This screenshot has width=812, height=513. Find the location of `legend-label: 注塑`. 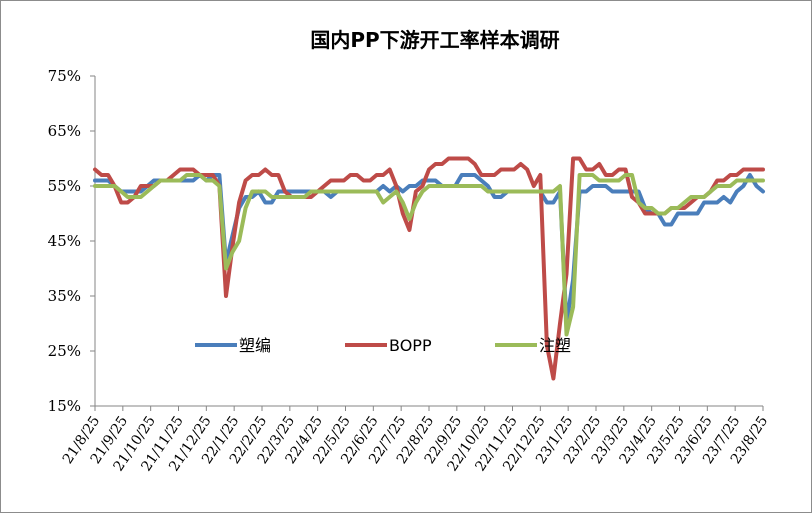

legend-label: 注塑 is located at coordinates (555, 345).